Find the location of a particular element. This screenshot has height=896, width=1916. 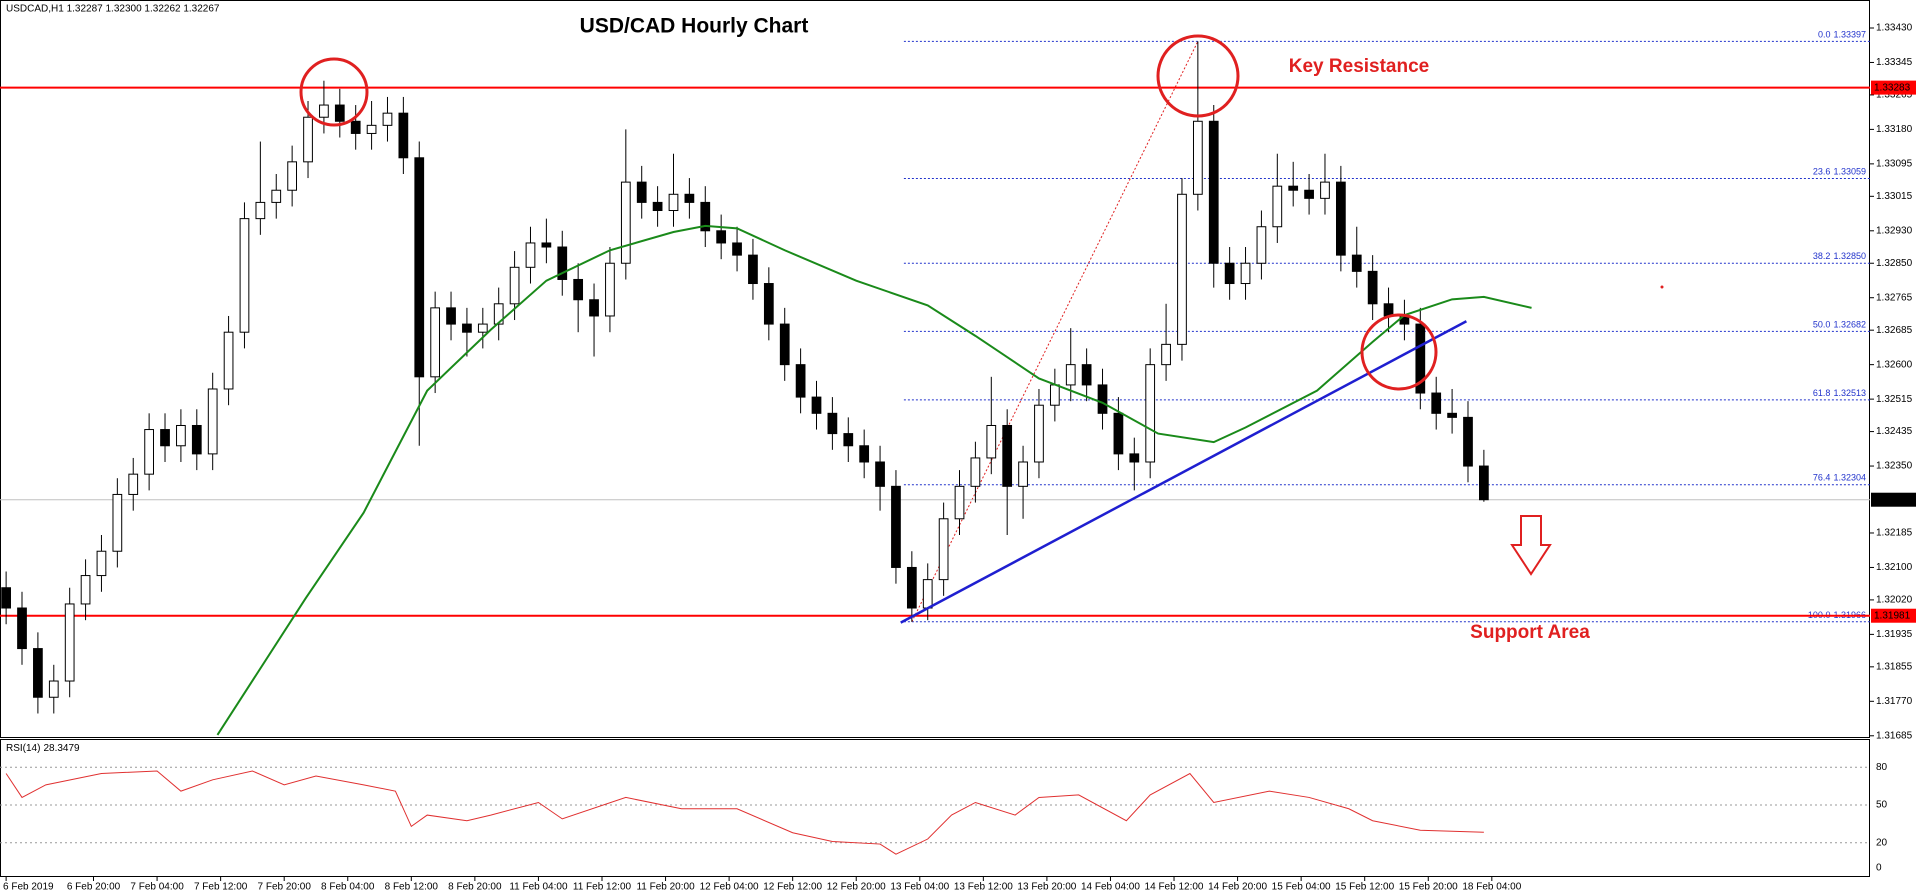

rsi-value: 28.3479 is located at coordinates (61, 748).